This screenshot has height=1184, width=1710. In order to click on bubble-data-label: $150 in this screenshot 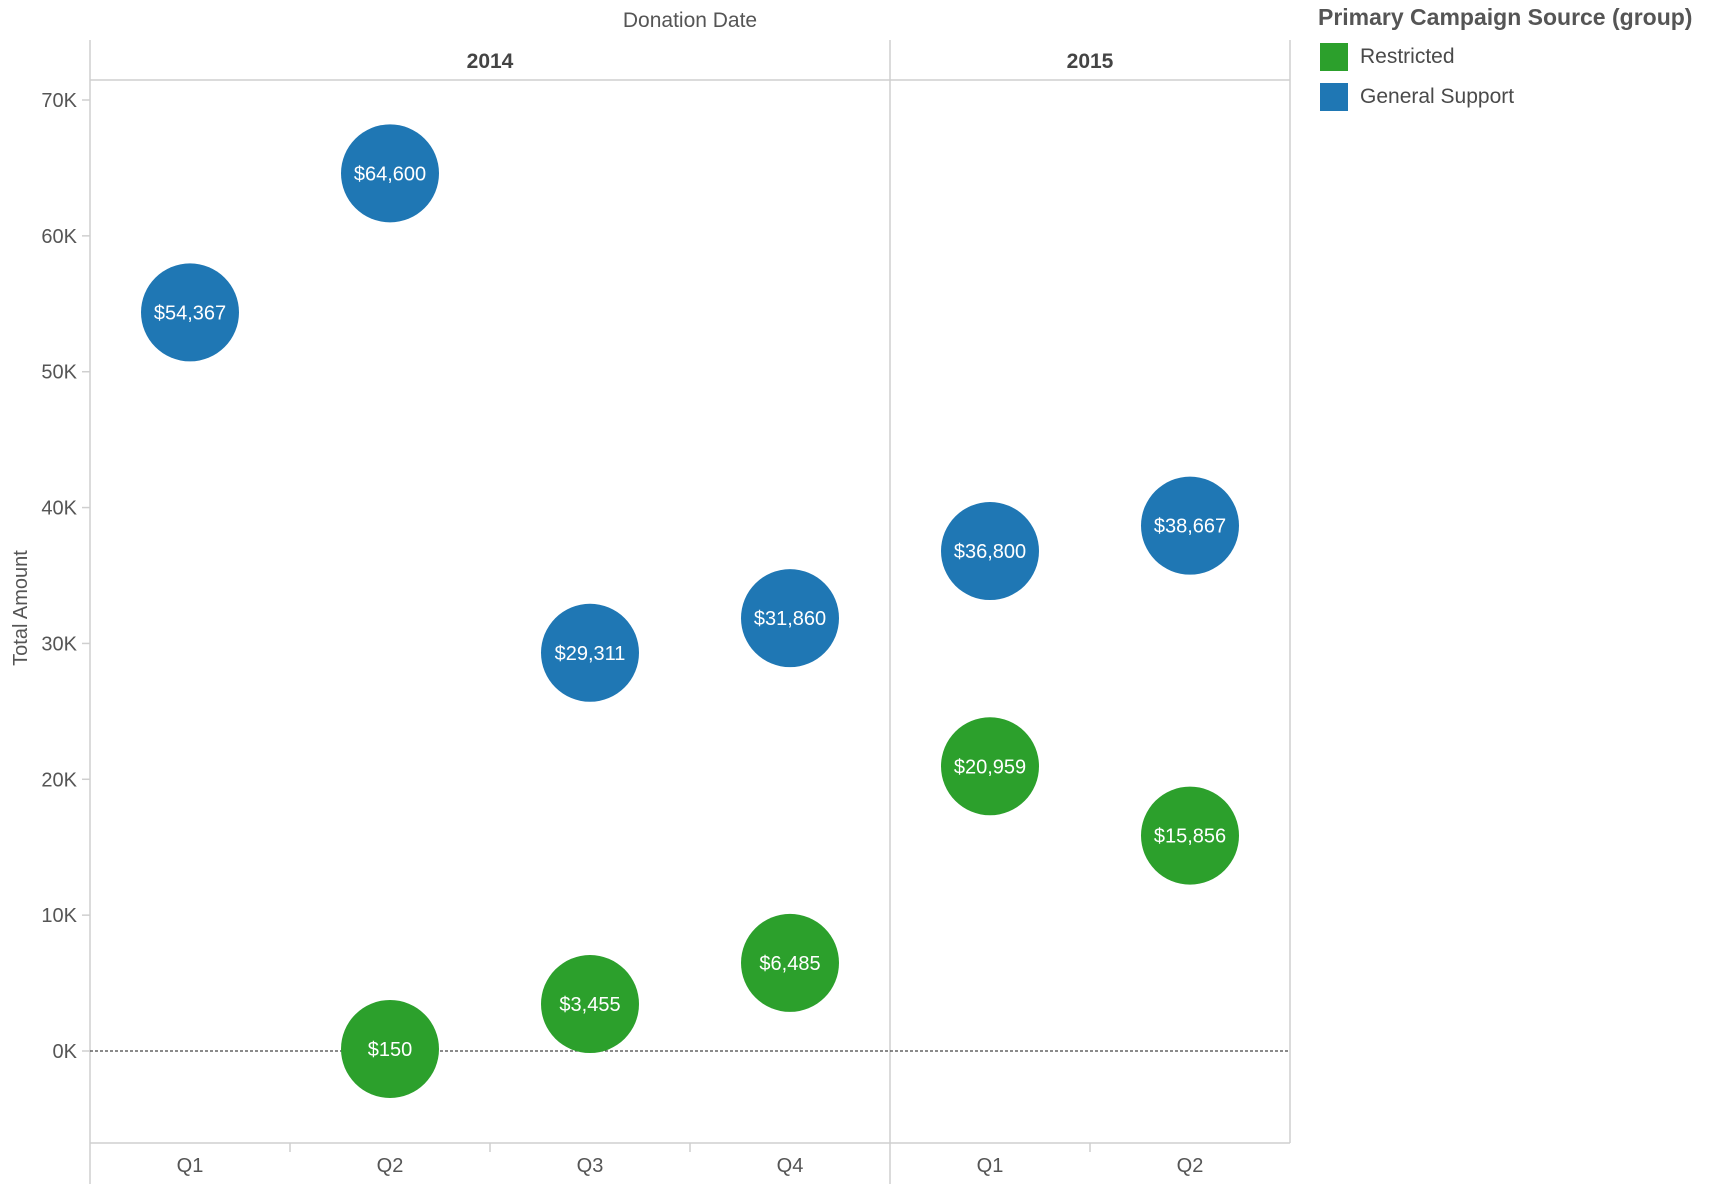, I will do `click(390, 1050)`.